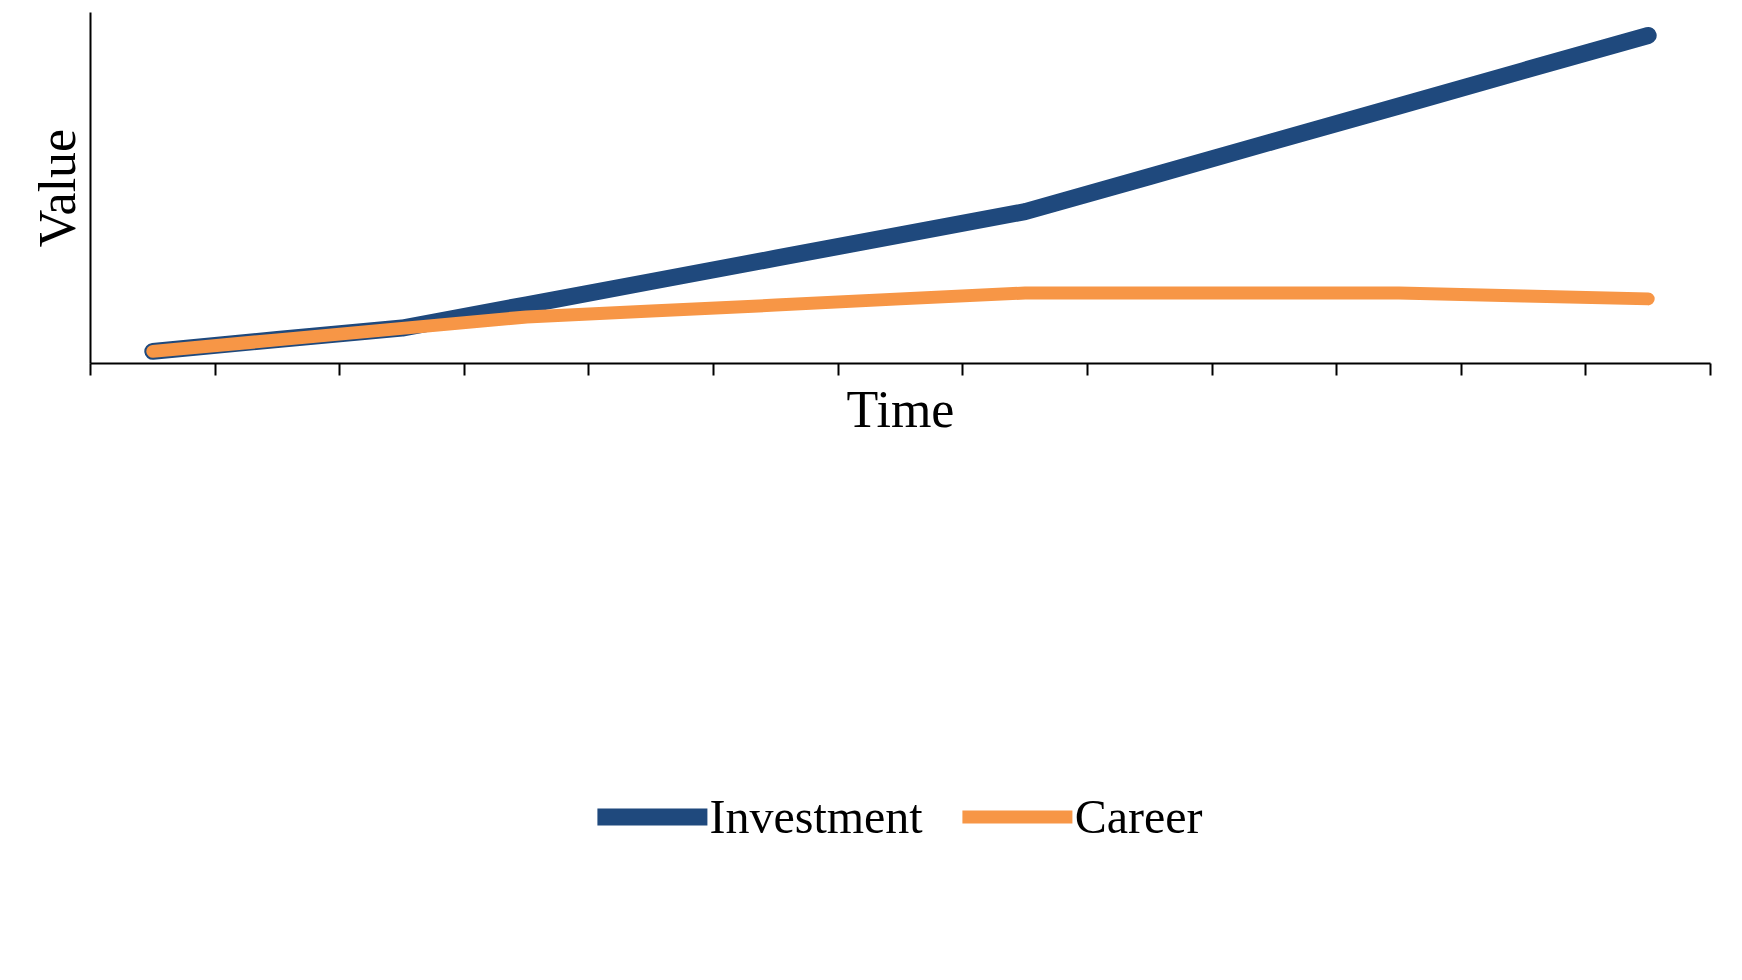 Image resolution: width=1742 pixels, height=980 pixels. I want to click on y-axis-title: Value, so click(57, 188).